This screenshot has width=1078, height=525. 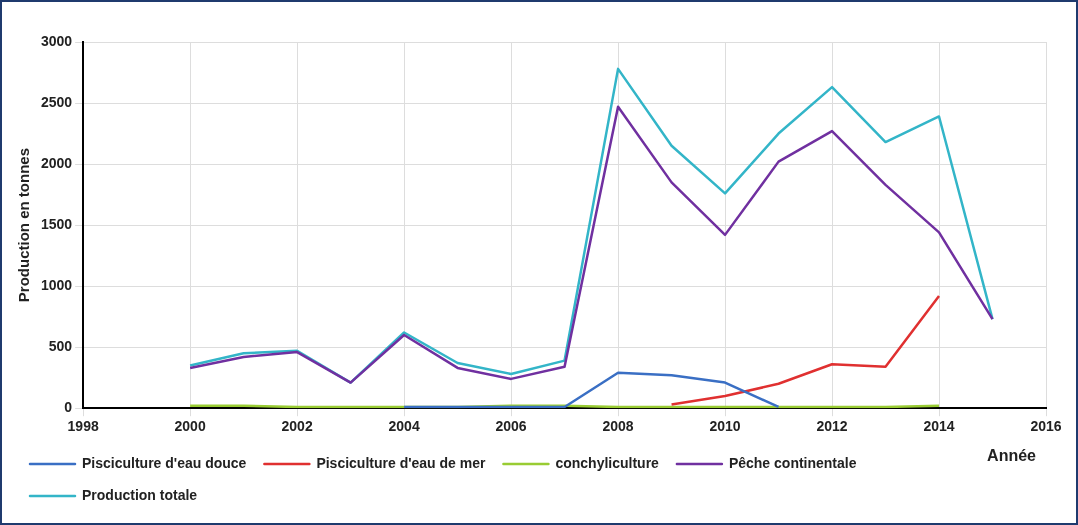 What do you see at coordinates (164, 462) in the screenshot?
I see `legend-label: Pisciculture d'eau douce` at bounding box center [164, 462].